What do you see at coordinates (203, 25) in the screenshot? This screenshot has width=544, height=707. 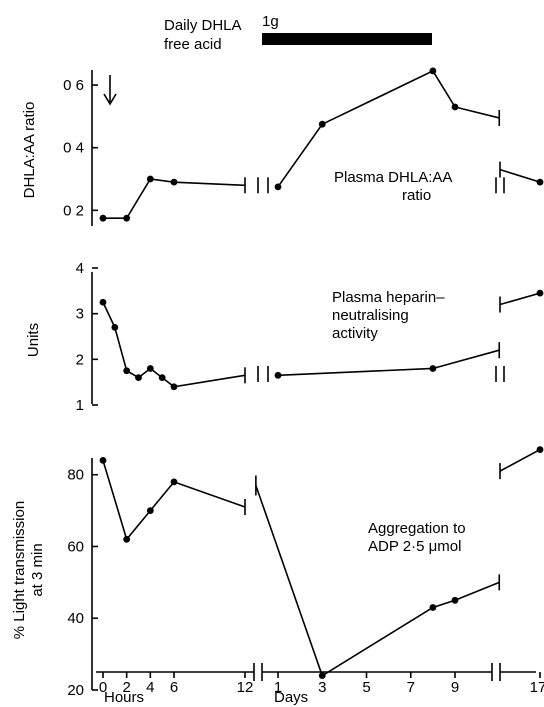 I see `treatment-label-line1: Daily DHLA` at bounding box center [203, 25].